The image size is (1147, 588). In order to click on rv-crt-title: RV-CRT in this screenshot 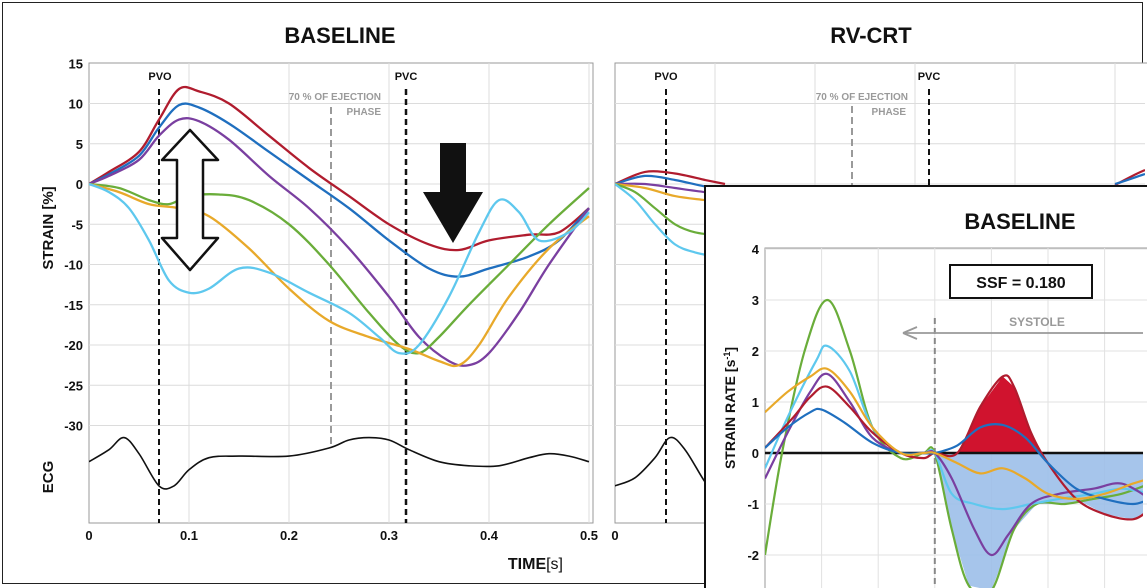, I will do `click(871, 35)`.